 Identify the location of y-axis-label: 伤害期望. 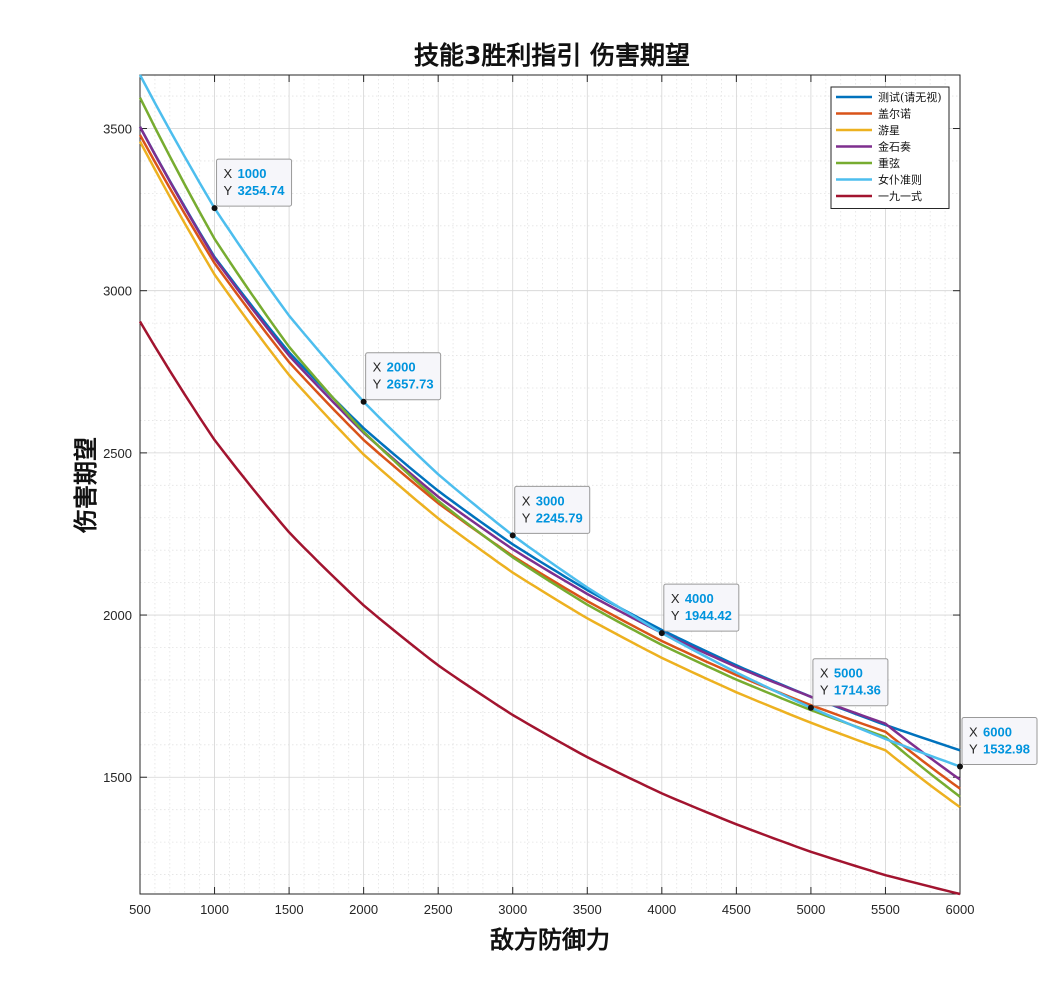
(86, 485).